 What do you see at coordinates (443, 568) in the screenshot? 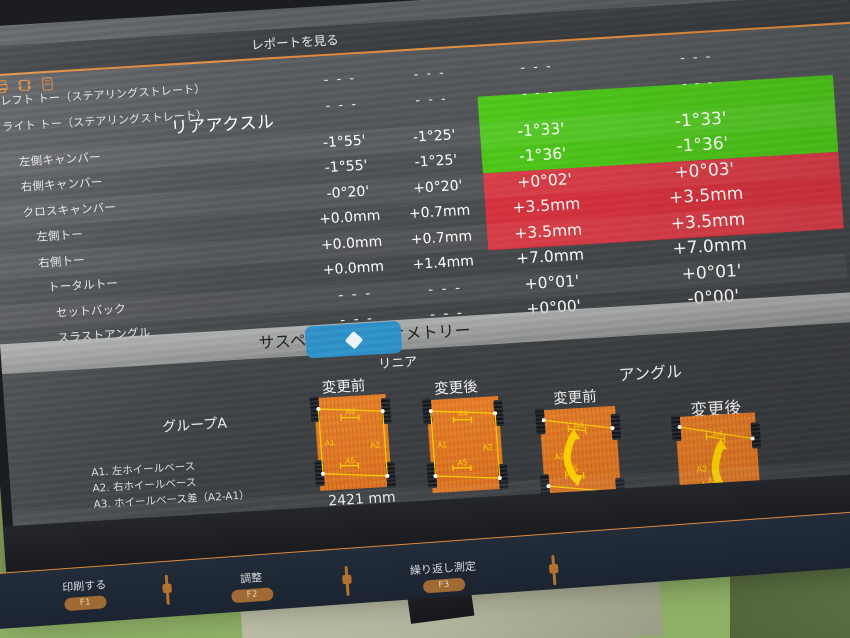
I see `function-repeat-label: 繰り返し測定` at bounding box center [443, 568].